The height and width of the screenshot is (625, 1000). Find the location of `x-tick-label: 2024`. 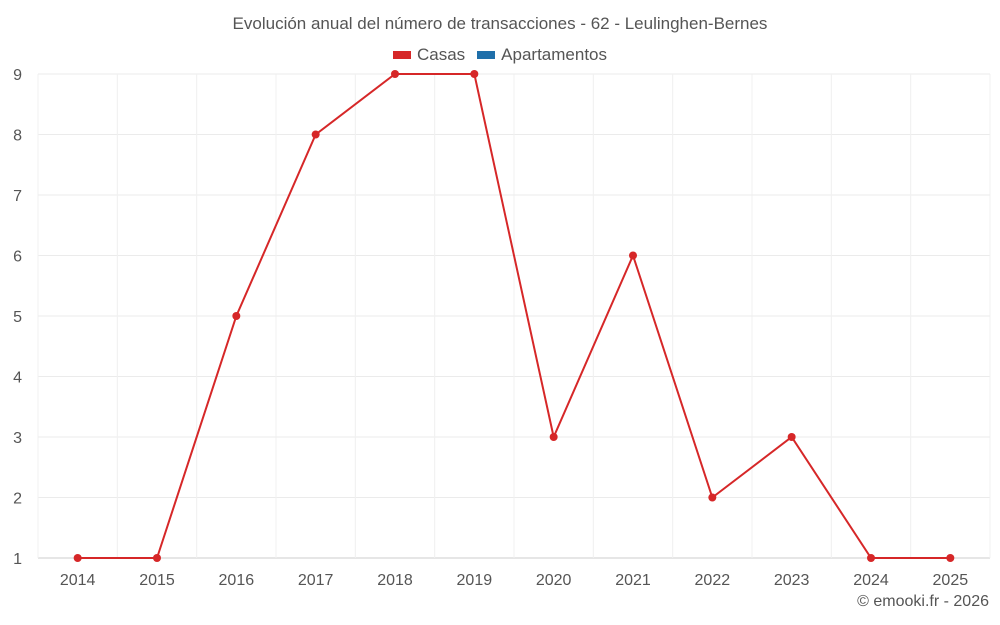

x-tick-label: 2024 is located at coordinates (871, 580).